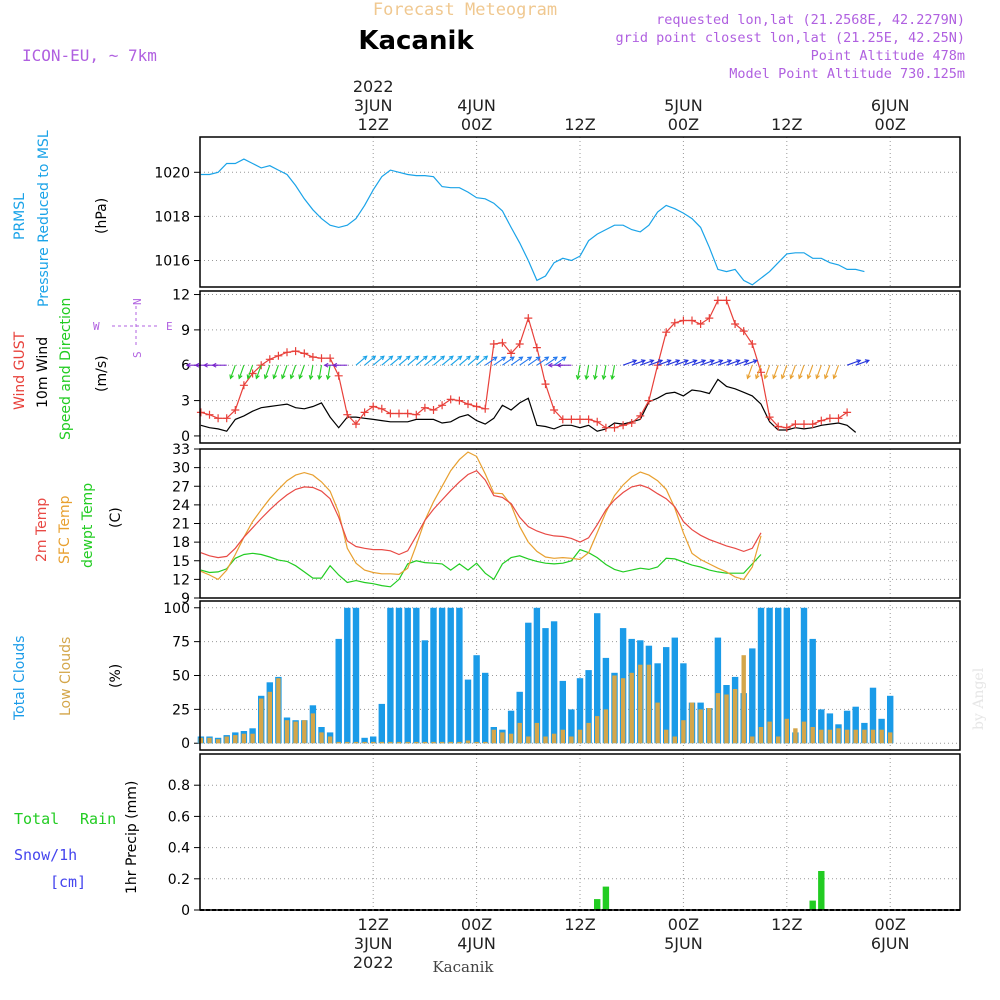 The width and height of the screenshot is (1000, 1000). Describe the element at coordinates (179, 849) in the screenshot. I see `y-tick-label: 0.4` at that location.